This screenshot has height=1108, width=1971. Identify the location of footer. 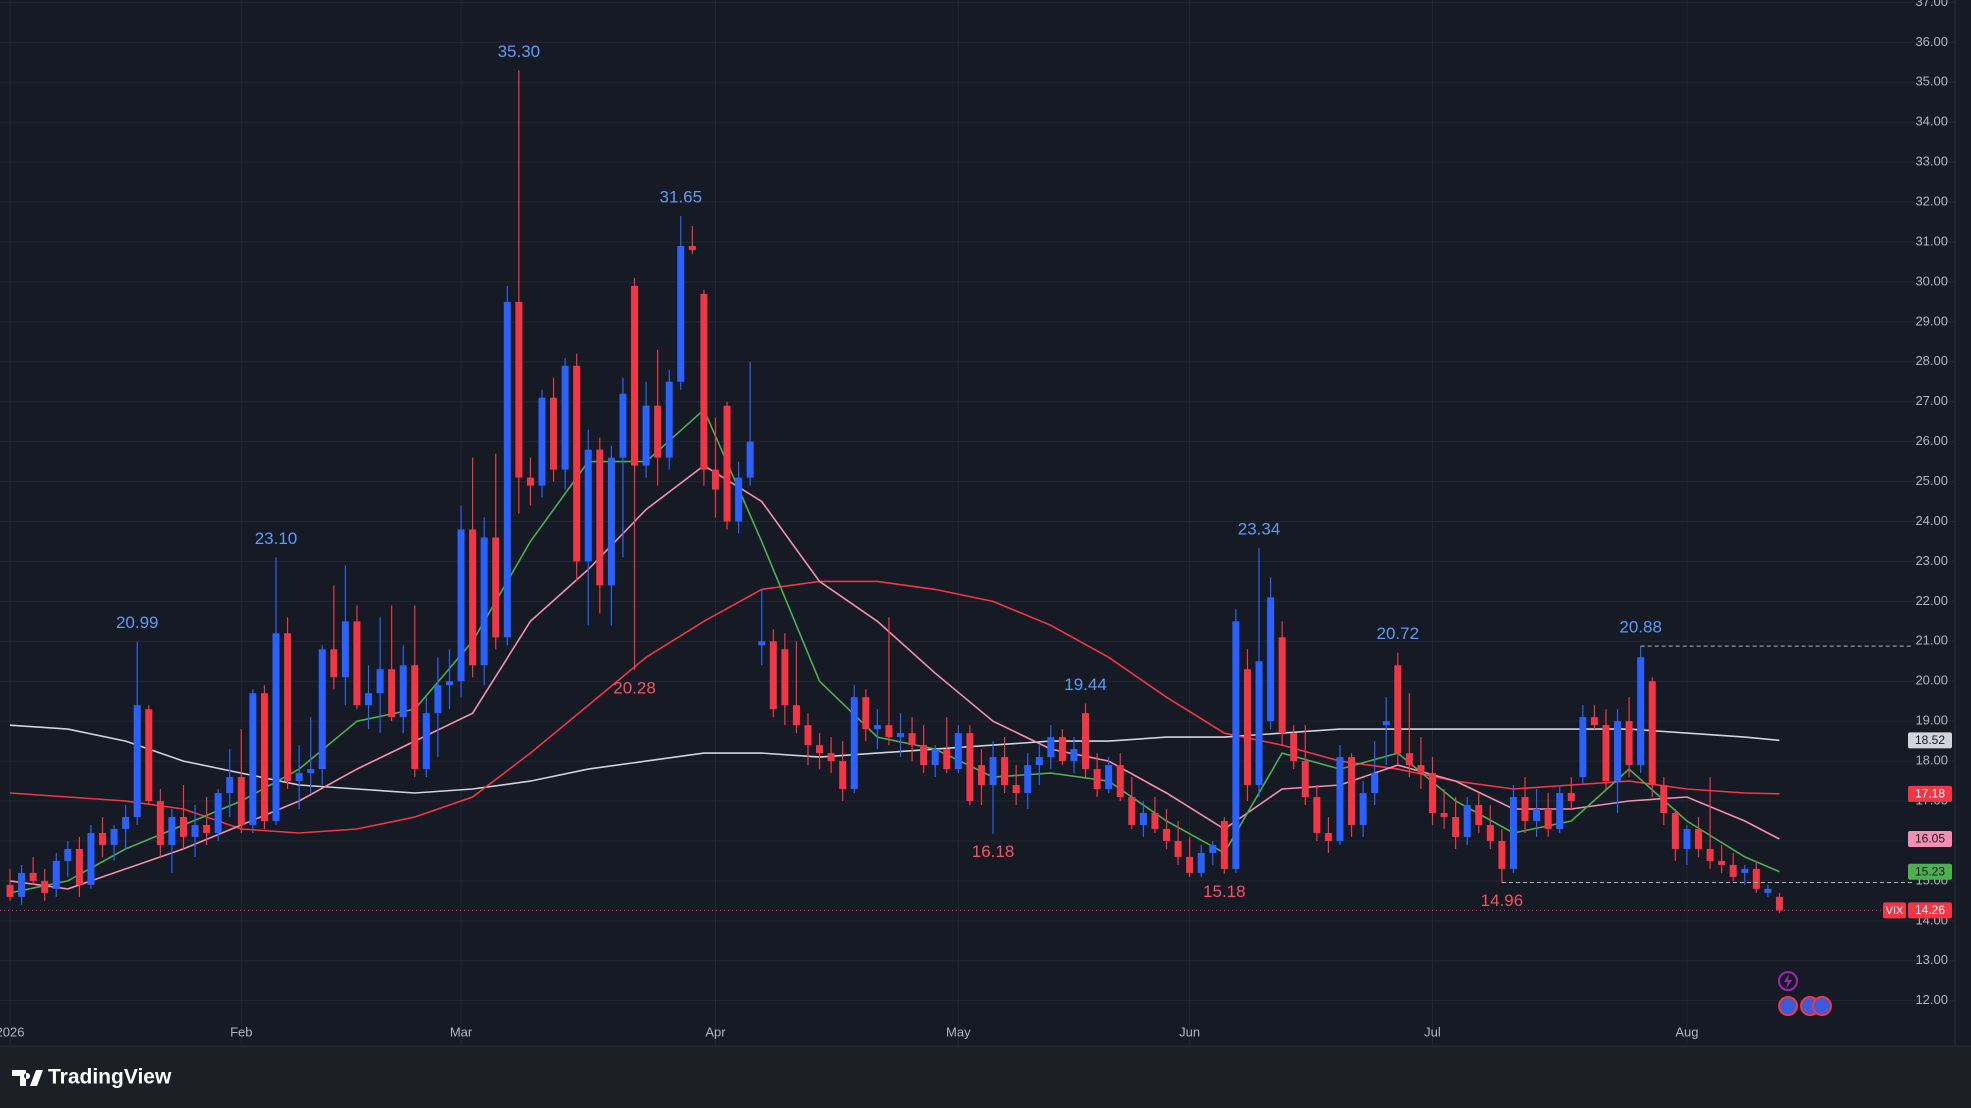
(985, 1077).